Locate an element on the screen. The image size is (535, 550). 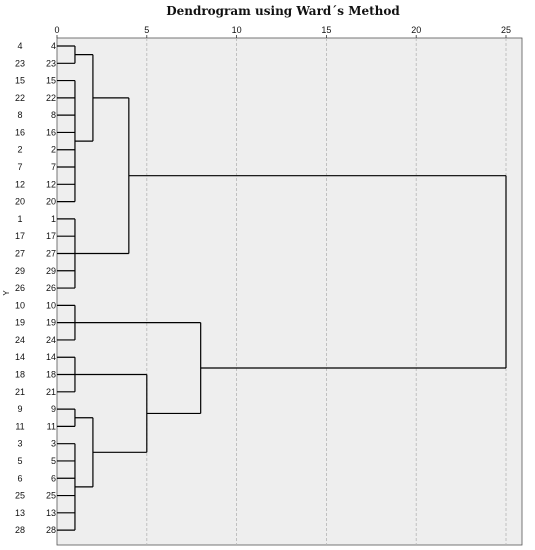
outer-label: 15 is located at coordinates (20, 81).